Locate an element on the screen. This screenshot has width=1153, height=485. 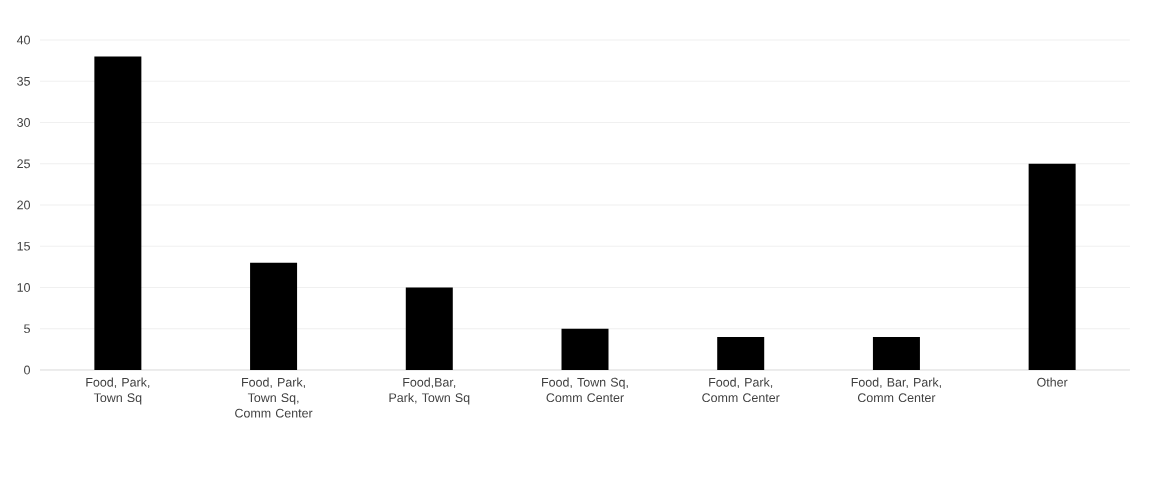
x-tick-label: Food,Bar, Park, Town Sq is located at coordinates (429, 391).